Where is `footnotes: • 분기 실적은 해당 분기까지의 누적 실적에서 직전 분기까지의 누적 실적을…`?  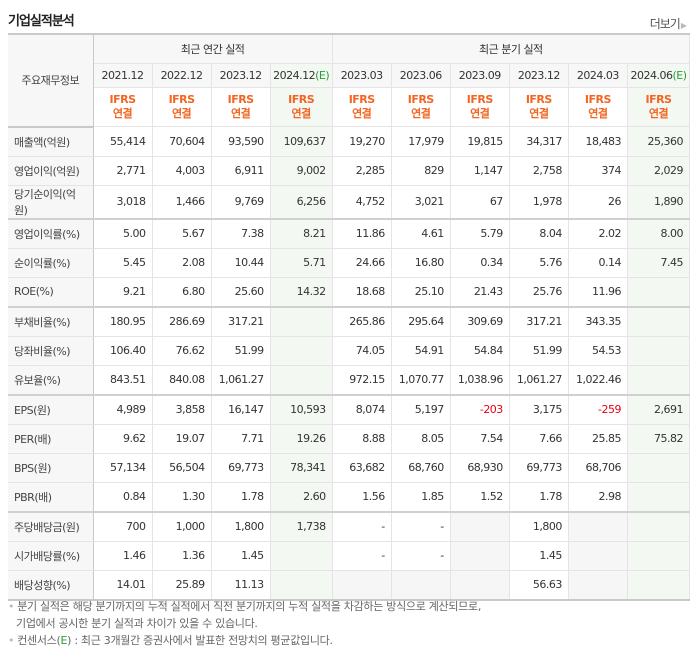 footnotes: • 분기 실적은 해당 분기까지의 누적 실적에서 직전 분기까지의 누적 실적을… is located at coordinates (244, 623).